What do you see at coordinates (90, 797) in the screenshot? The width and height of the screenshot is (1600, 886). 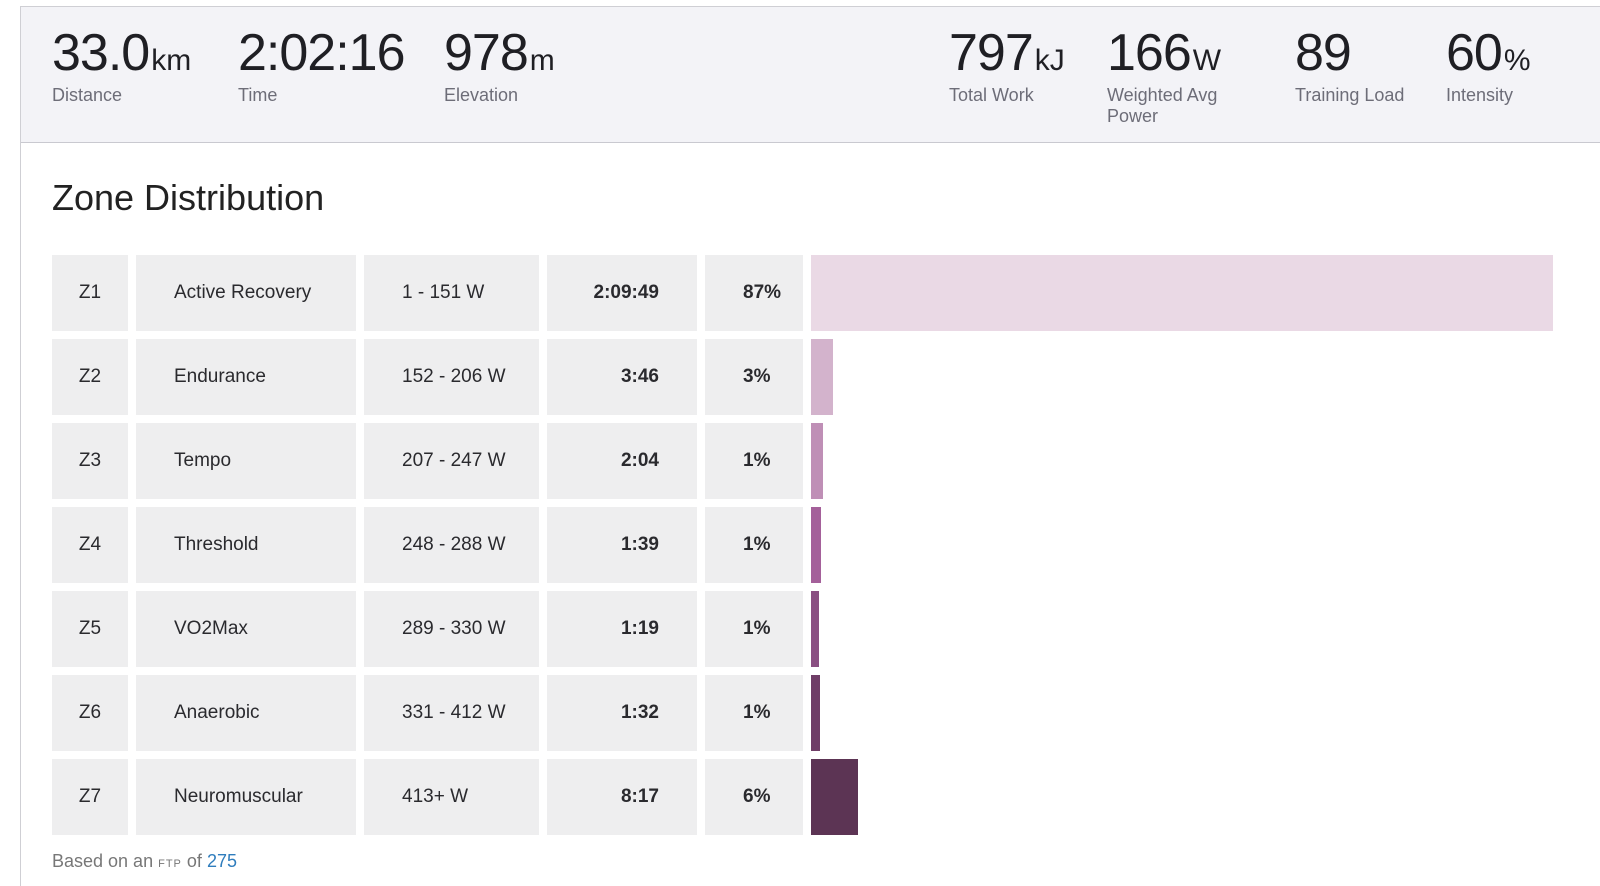 I see `zone-number: Z7` at bounding box center [90, 797].